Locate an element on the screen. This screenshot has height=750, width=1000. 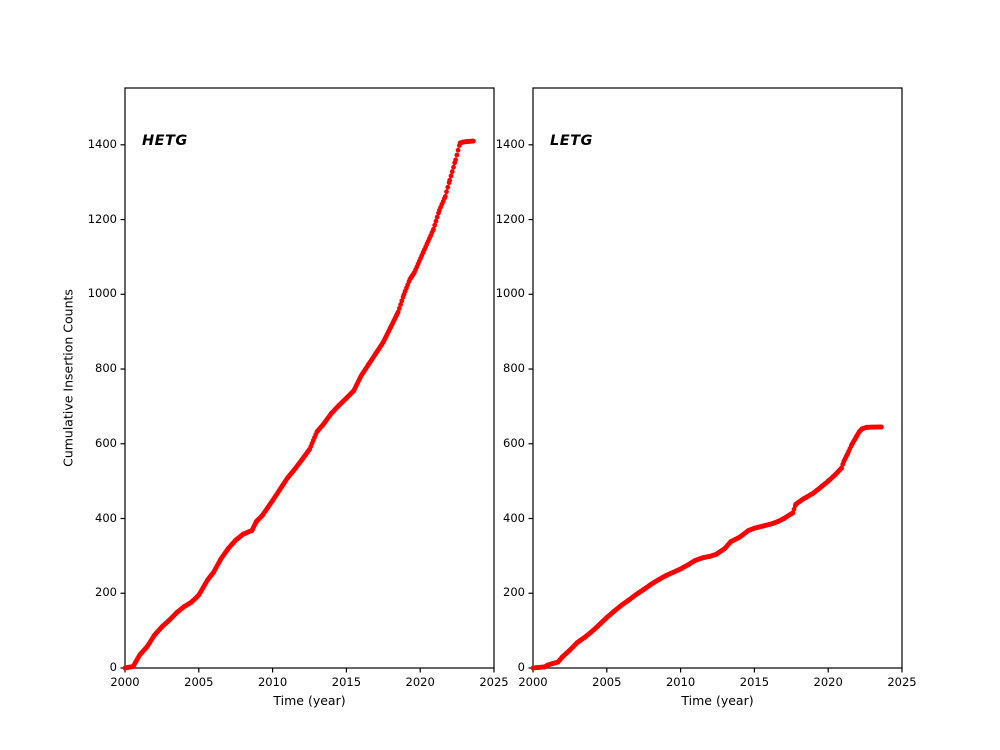
x-axis-label-letg: Time (year) is located at coordinates (717, 700).